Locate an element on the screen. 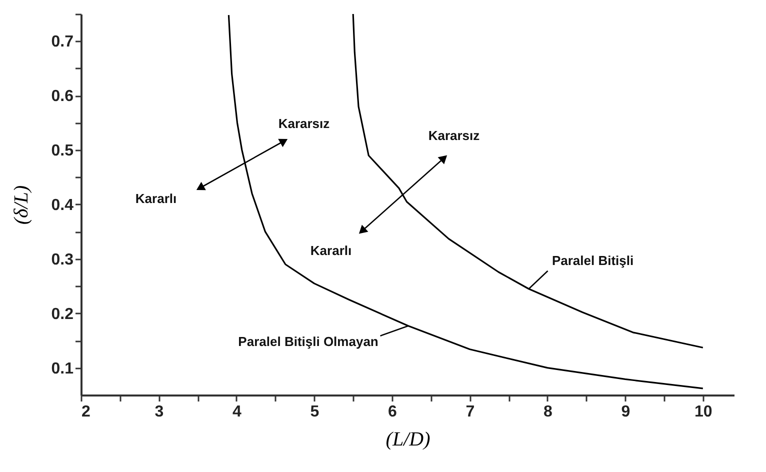 This screenshot has height=472, width=766. x-tick-label: 5 is located at coordinates (315, 412).